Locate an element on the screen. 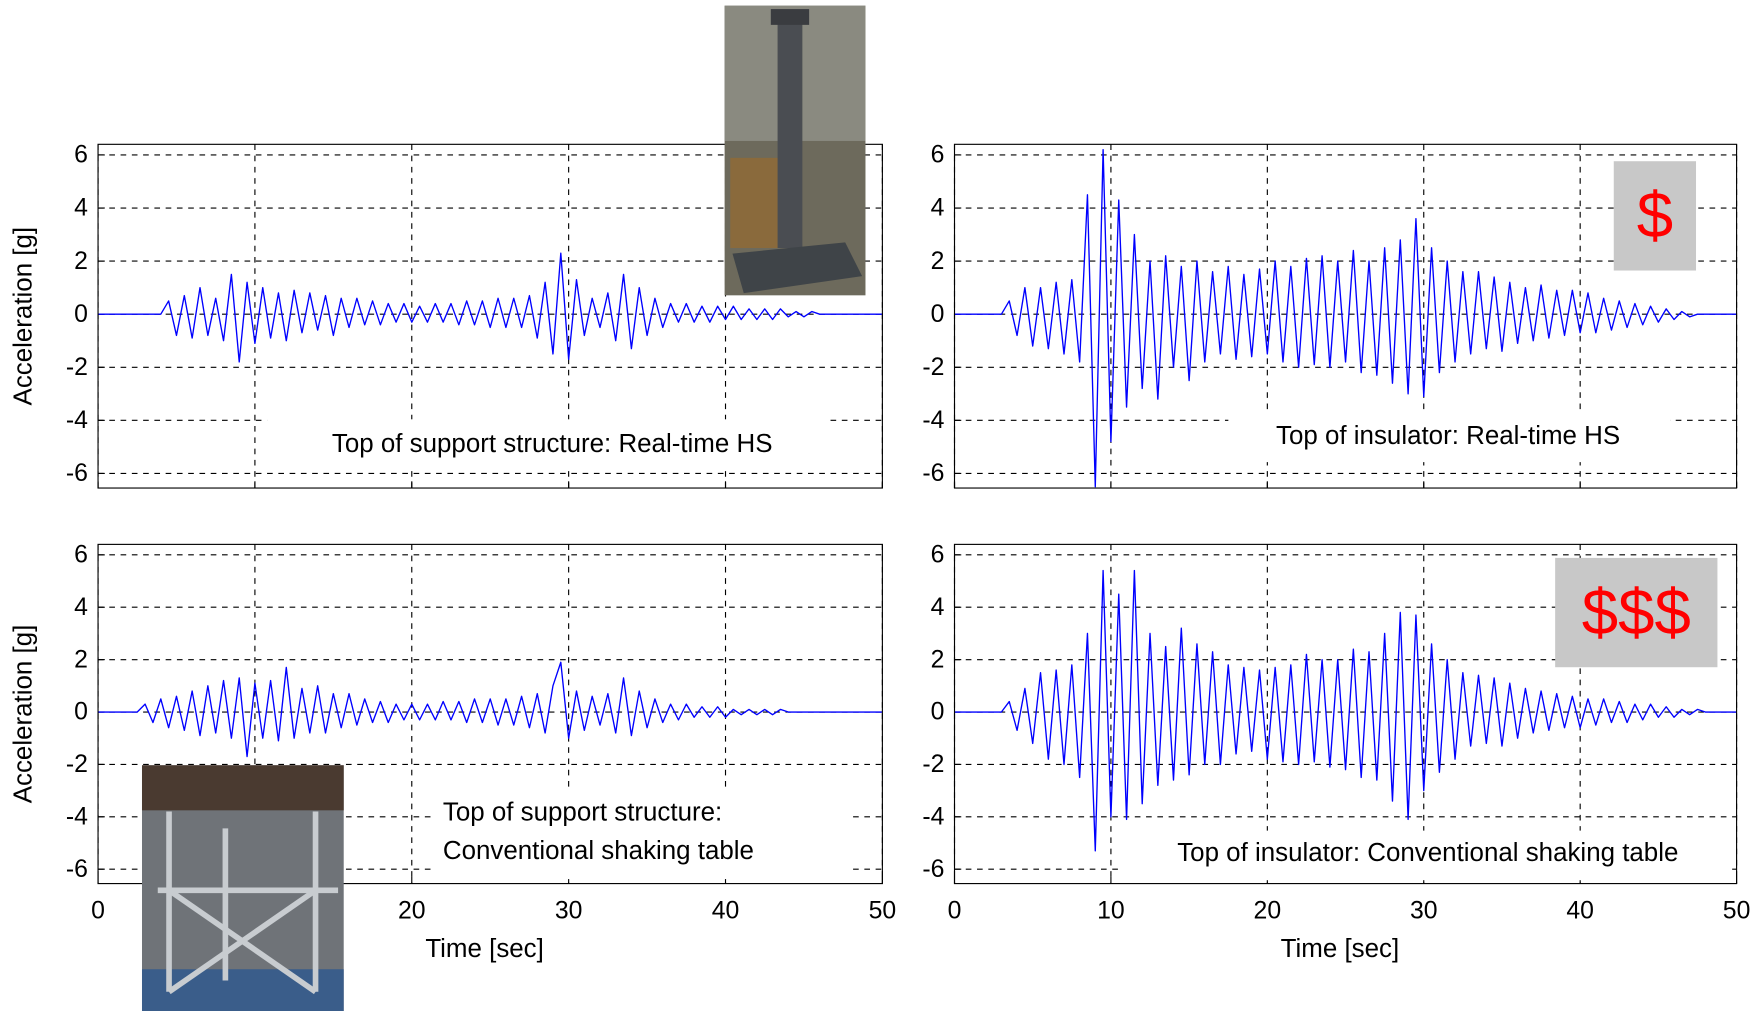  photo-cap is located at coordinates (790, 17).